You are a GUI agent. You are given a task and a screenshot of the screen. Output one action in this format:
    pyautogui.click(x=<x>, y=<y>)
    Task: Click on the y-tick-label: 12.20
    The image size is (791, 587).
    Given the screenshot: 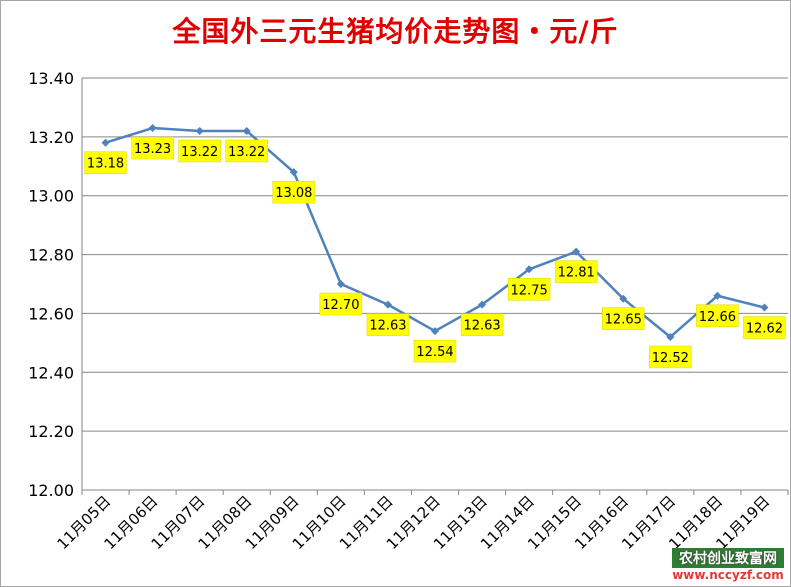 What is the action you would take?
    pyautogui.click(x=51, y=431)
    